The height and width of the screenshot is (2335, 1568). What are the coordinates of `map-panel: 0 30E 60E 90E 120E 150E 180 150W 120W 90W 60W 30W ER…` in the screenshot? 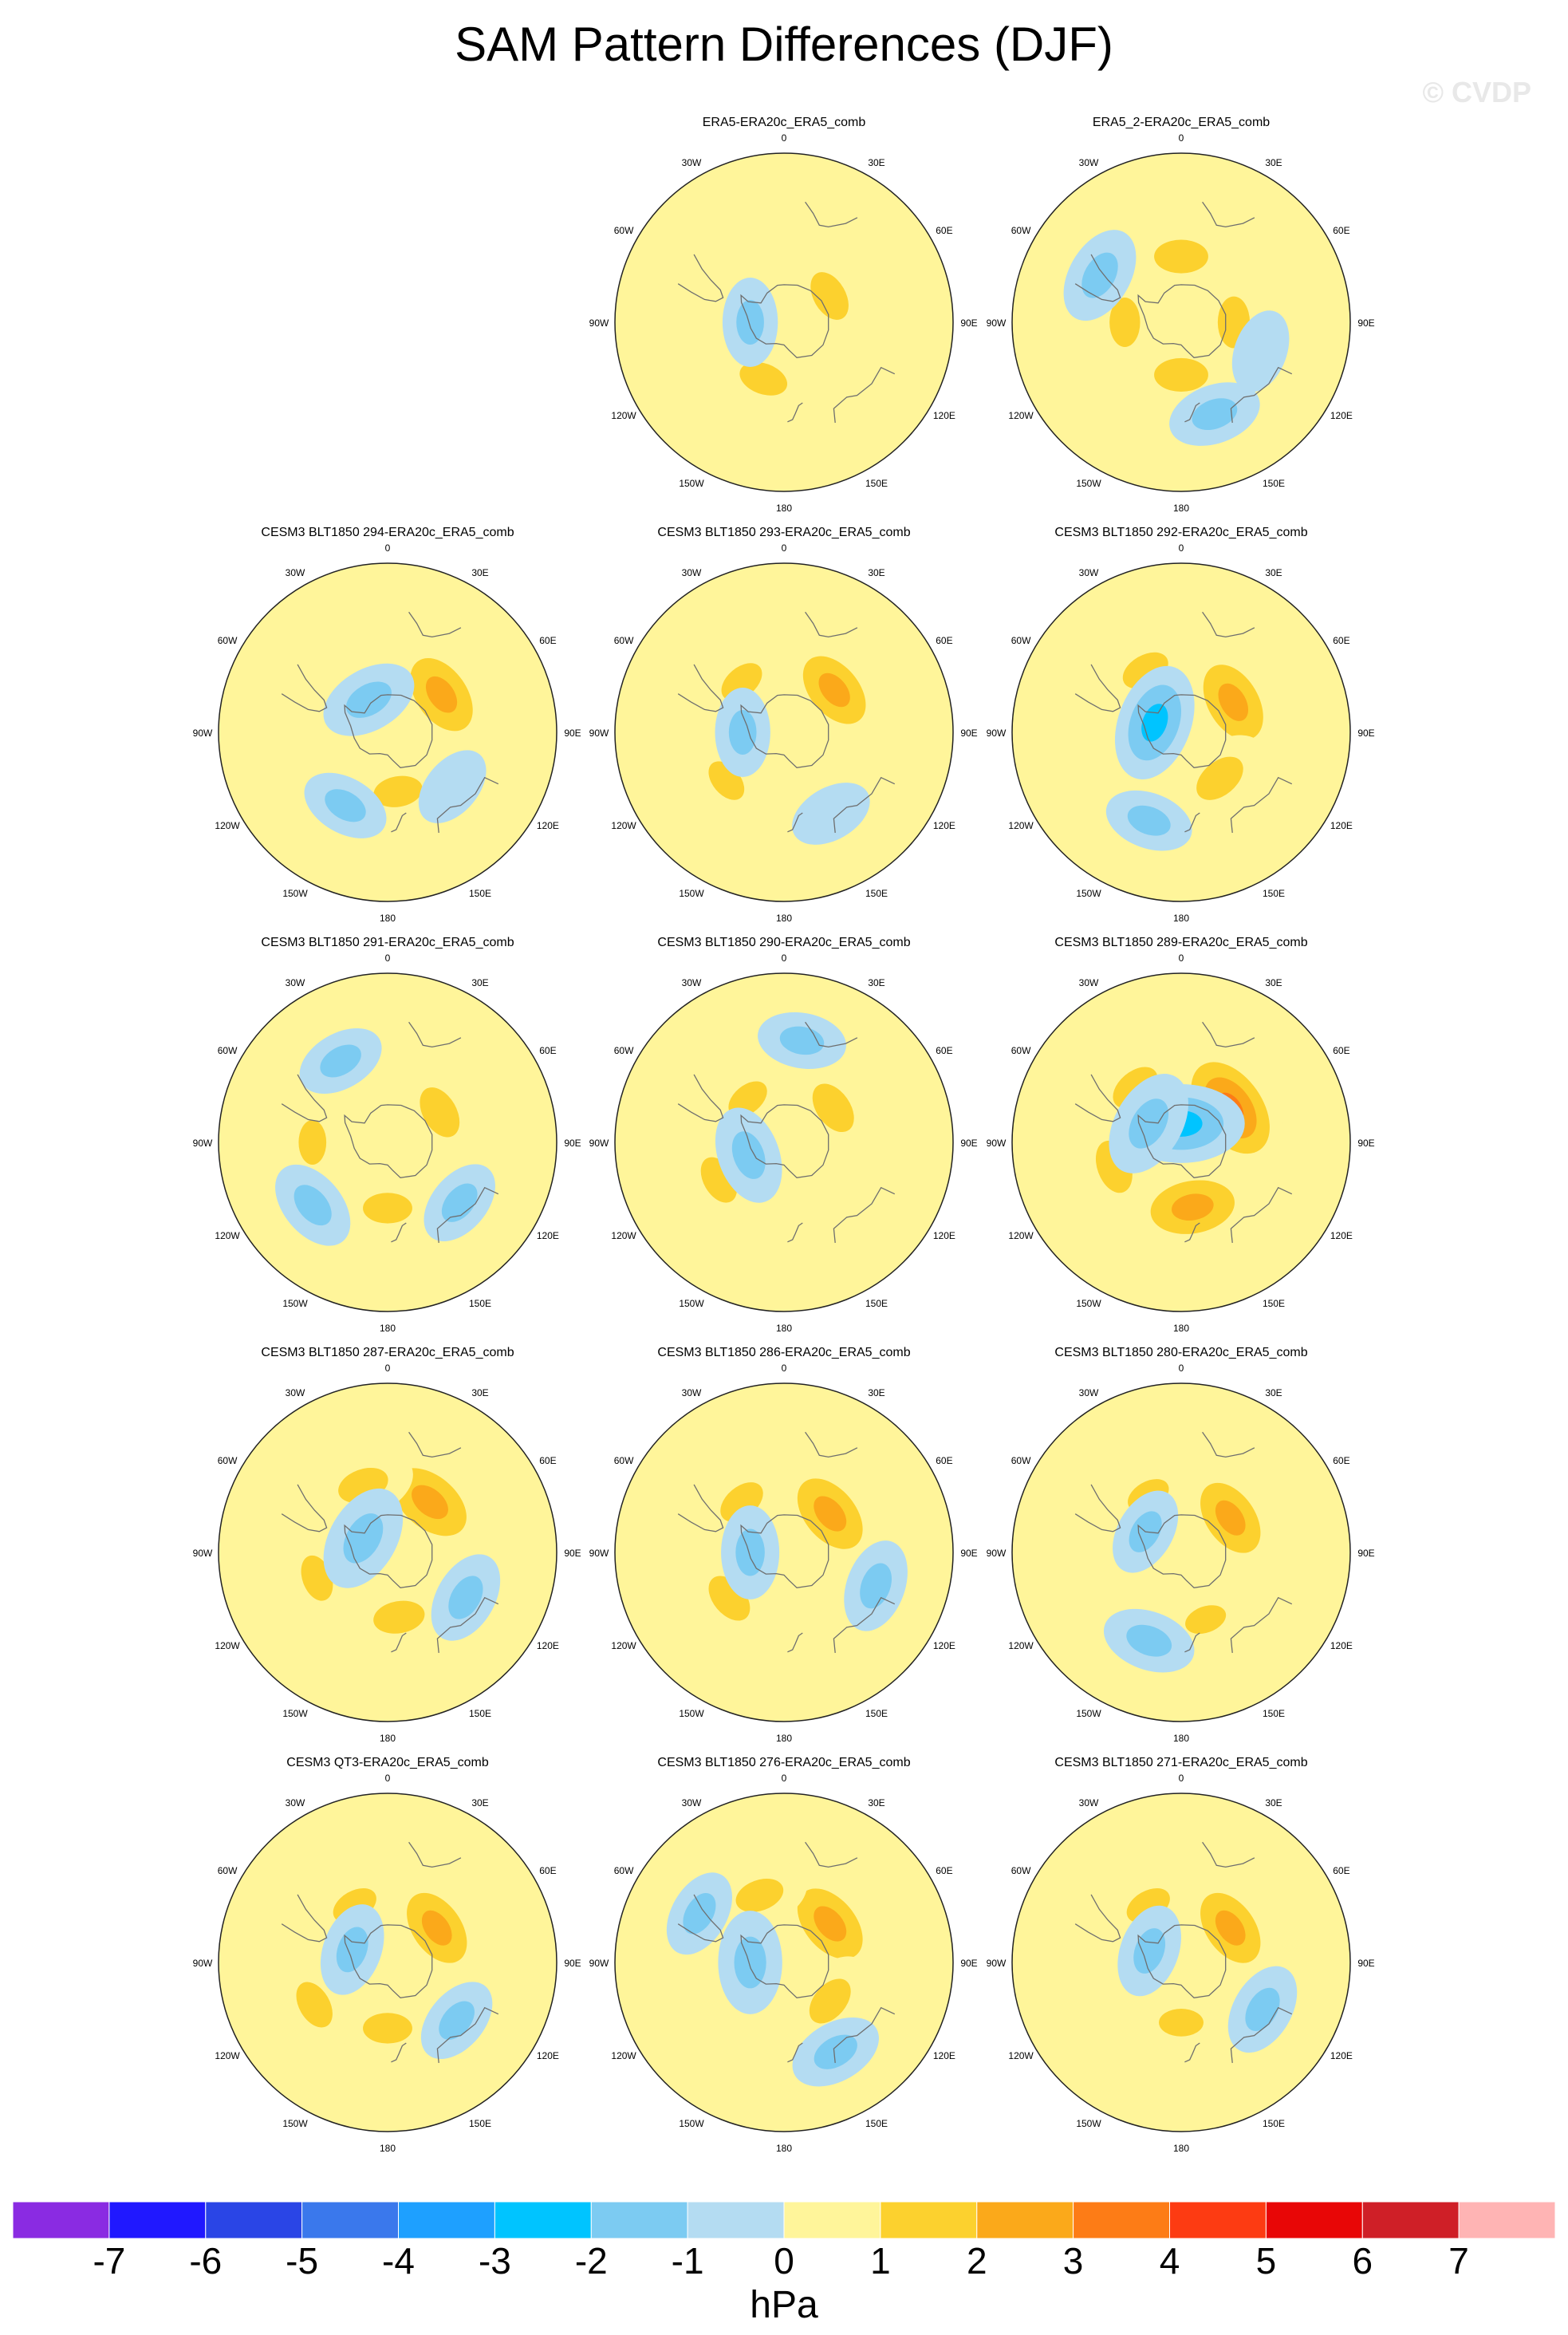 It's located at (1181, 315).